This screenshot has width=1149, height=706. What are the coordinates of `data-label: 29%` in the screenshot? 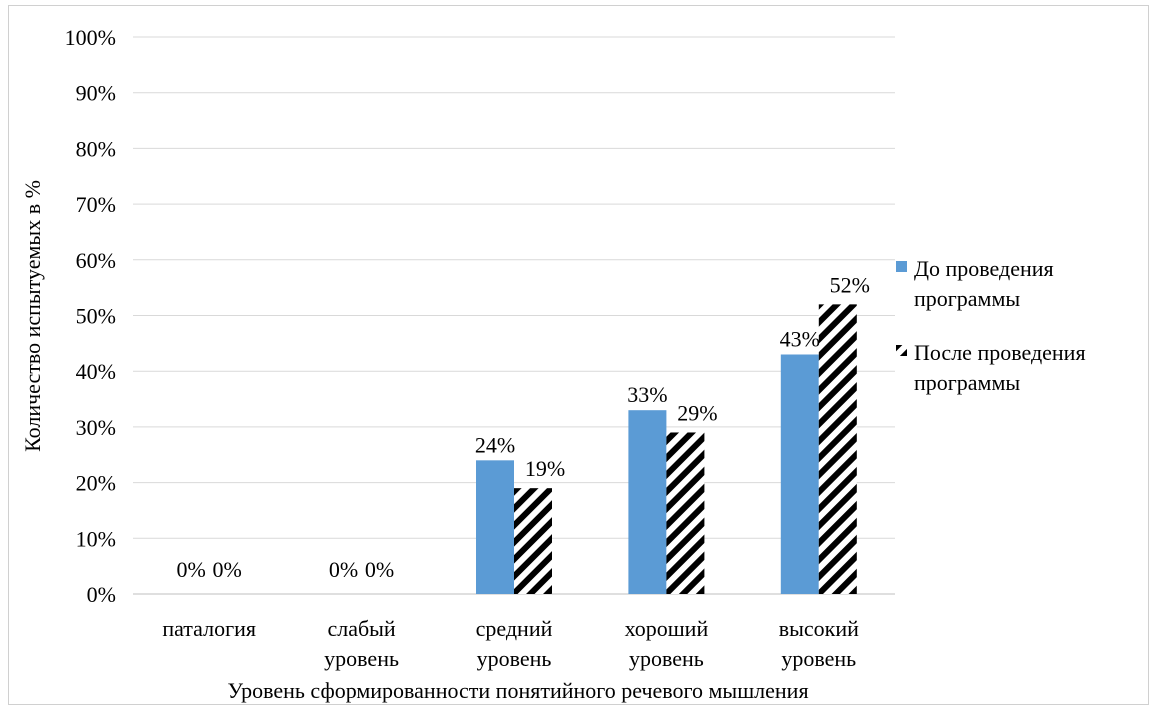 It's located at (697, 412).